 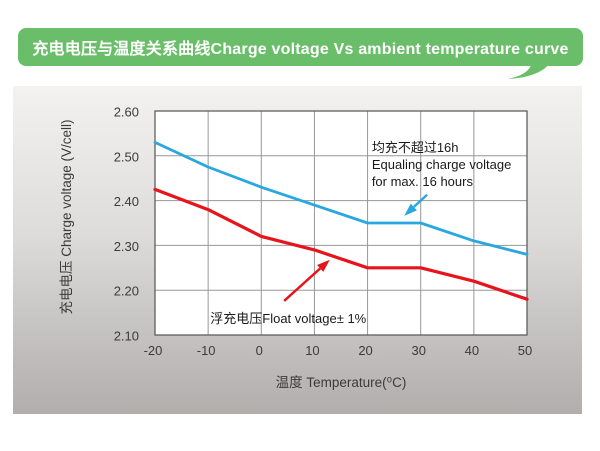 I want to click on x-tick-label: 40, so click(x=472, y=350).